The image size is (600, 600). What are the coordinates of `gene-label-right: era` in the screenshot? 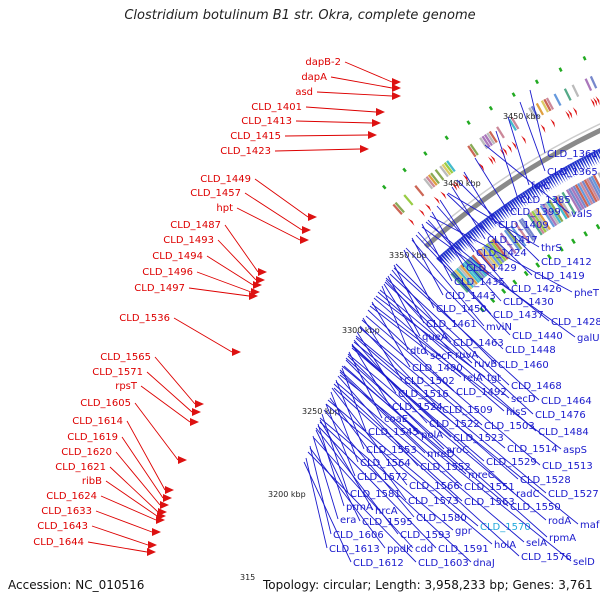 It's located at (348, 520).